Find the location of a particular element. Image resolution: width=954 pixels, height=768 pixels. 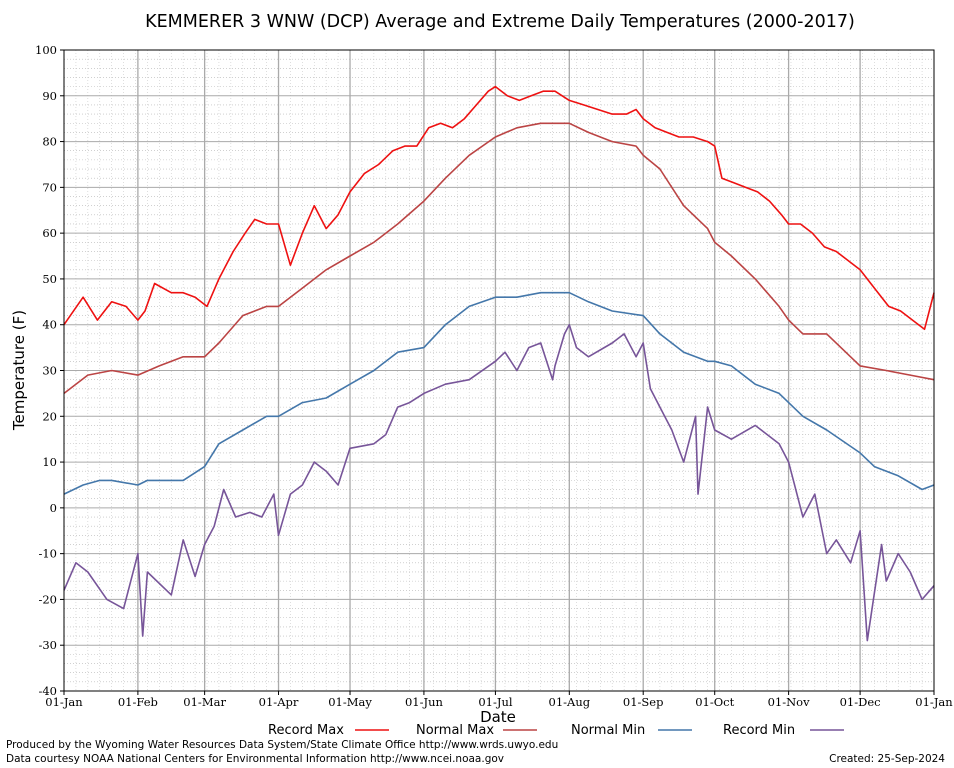

legend-label-record-max: Record Max is located at coordinates (306, 730).